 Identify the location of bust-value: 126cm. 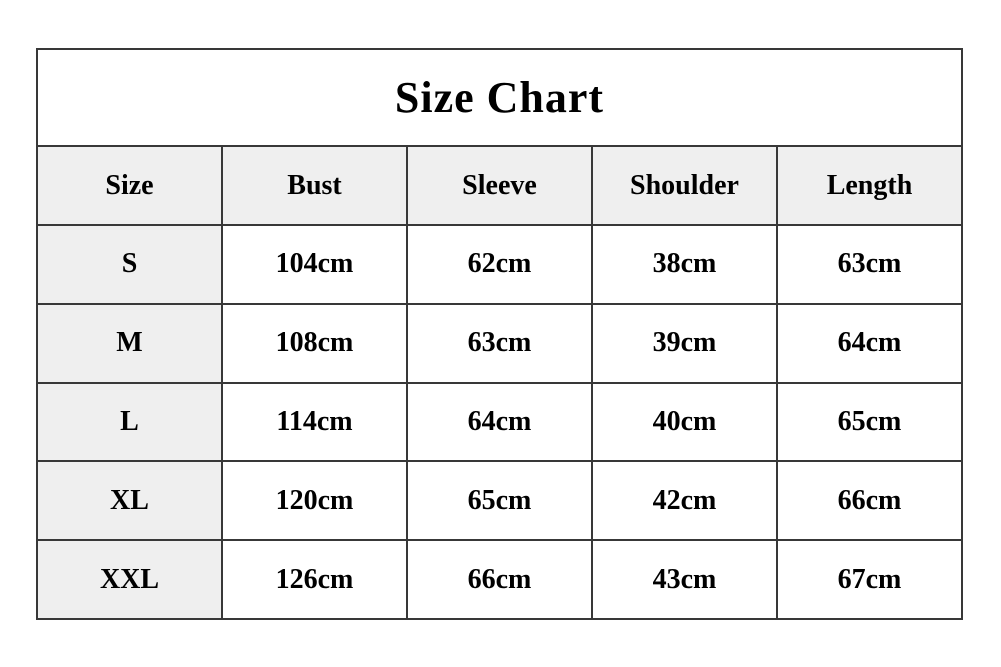
(314, 579).